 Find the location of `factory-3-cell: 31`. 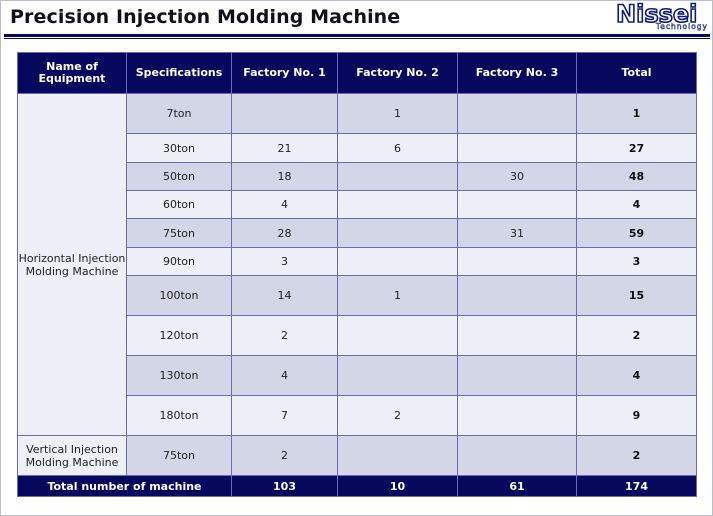

factory-3-cell: 31 is located at coordinates (517, 233).